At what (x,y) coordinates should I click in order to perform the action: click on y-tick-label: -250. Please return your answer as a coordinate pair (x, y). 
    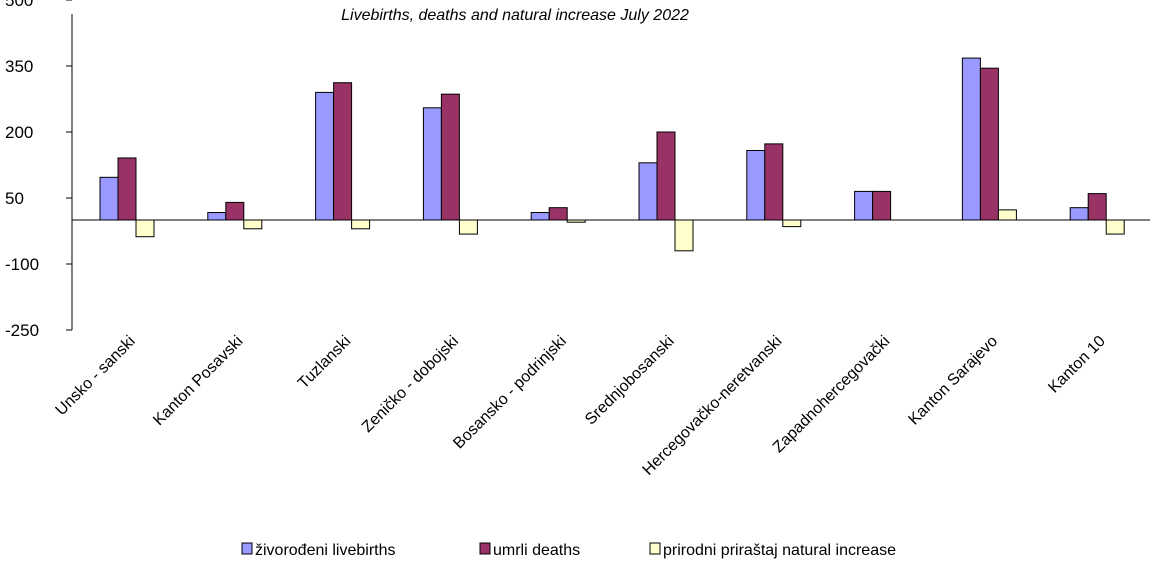
    Looking at the image, I should click on (22, 330).